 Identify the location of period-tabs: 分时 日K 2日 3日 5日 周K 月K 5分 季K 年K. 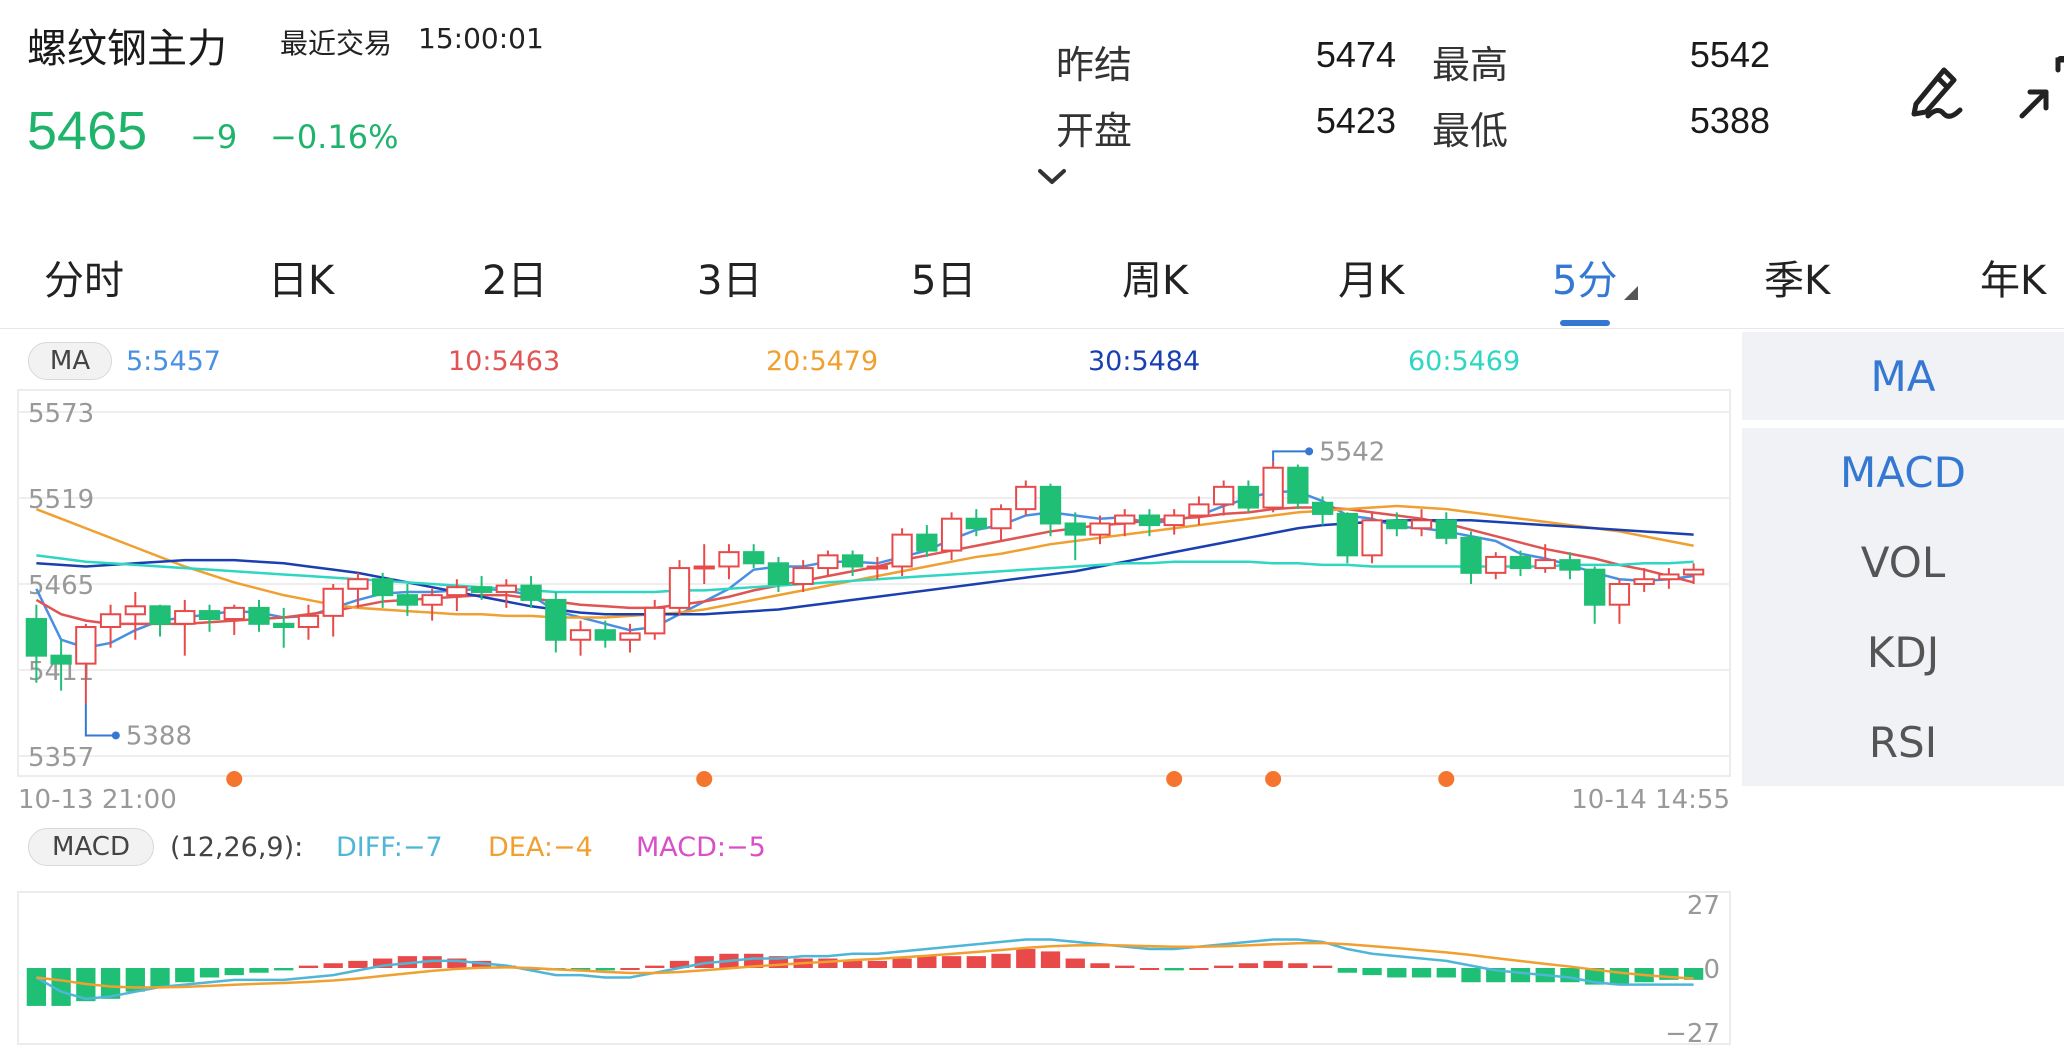
(1032, 285).